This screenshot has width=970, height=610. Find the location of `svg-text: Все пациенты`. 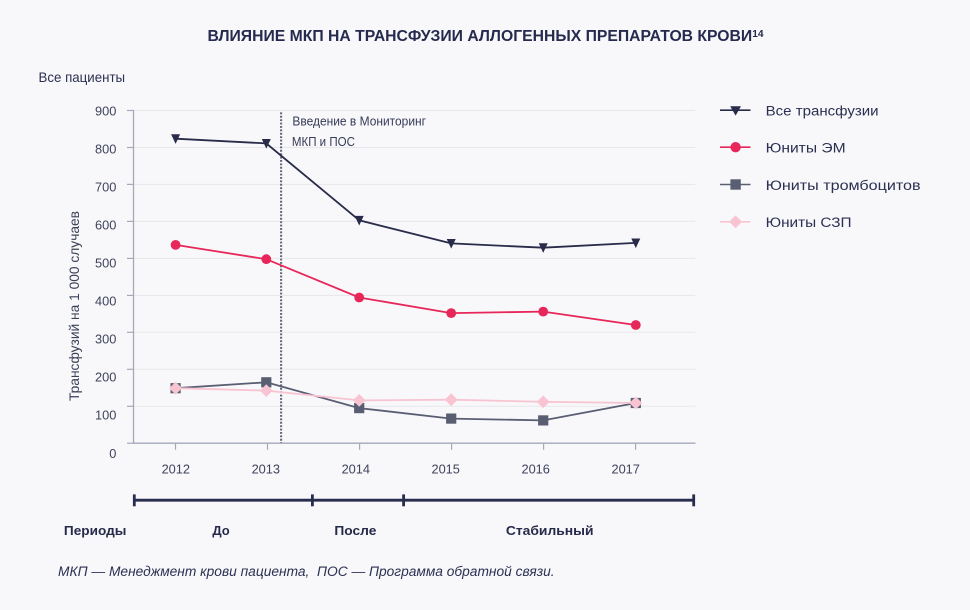

svg-text: Все пациенты is located at coordinates (82, 77).